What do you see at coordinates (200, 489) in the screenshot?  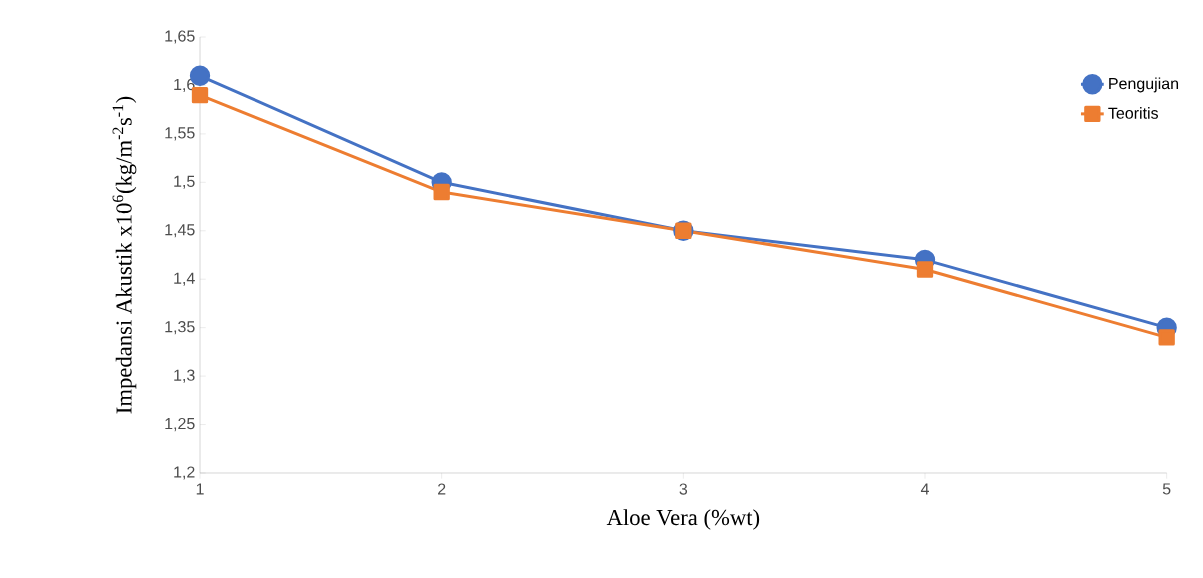 I see `x-tick-label: 1` at bounding box center [200, 489].